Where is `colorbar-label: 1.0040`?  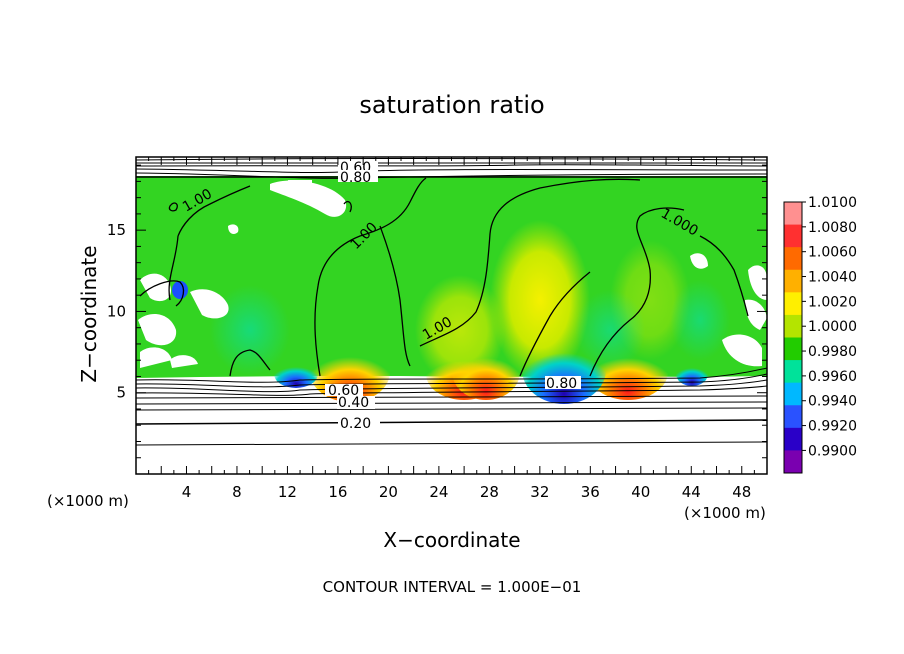 colorbar-label: 1.0040 is located at coordinates (832, 278).